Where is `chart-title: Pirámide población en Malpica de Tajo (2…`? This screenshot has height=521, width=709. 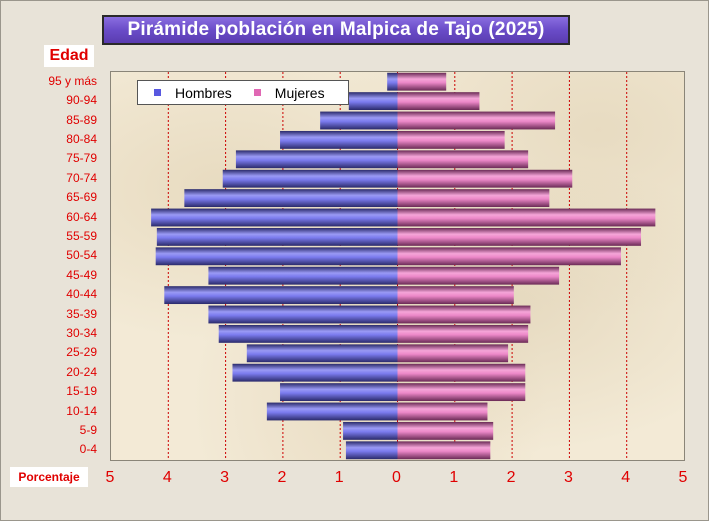
chart-title: Pirámide población en Malpica de Tajo (2… is located at coordinates (336, 30).